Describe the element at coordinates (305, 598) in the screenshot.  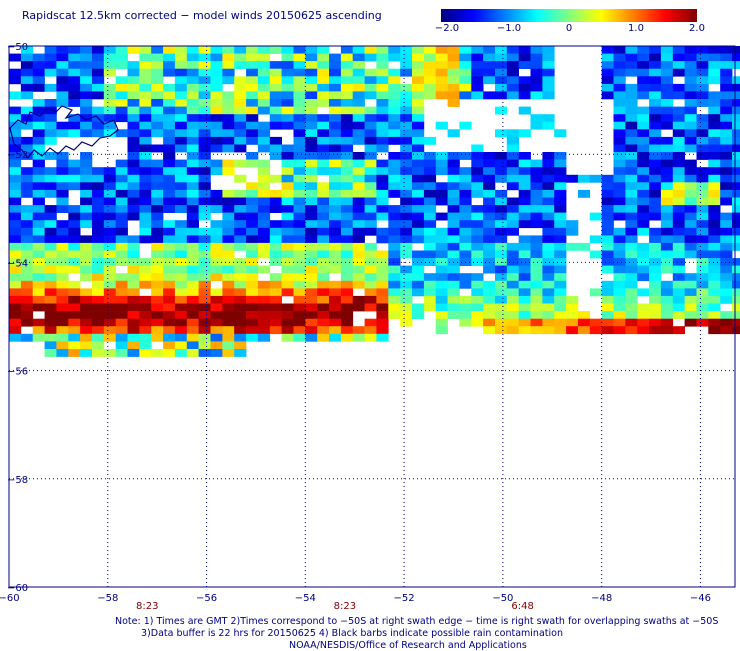
I see `x-tick-label: −54` at that location.